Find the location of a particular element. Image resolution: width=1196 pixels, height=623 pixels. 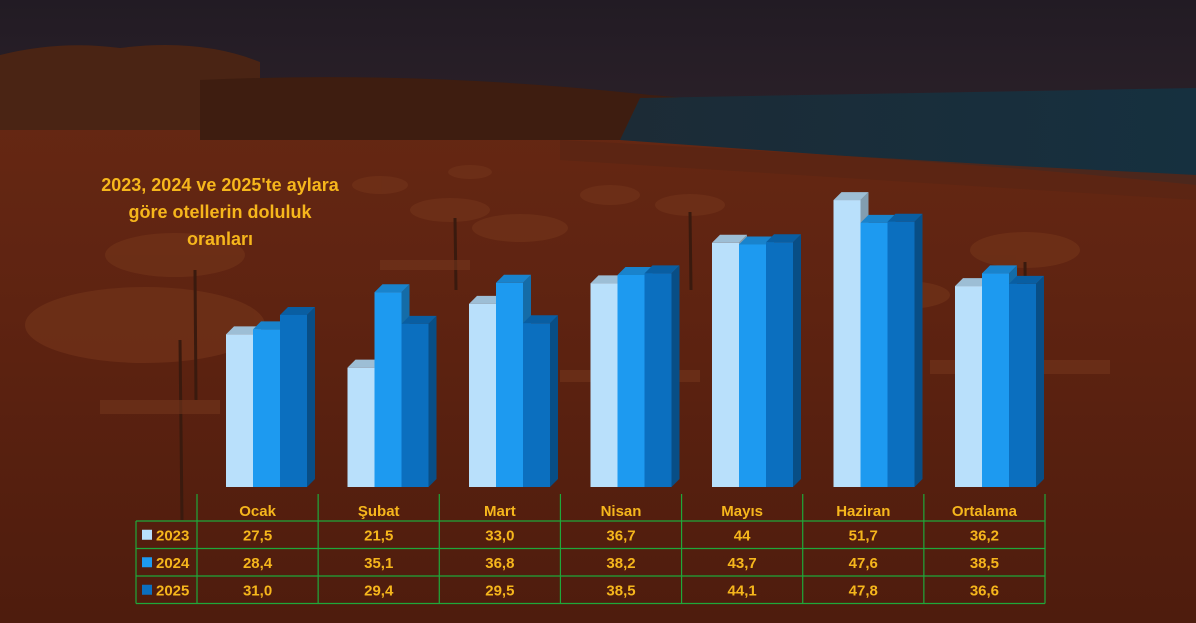

legend-label-2024: 2024 is located at coordinates (173, 563).